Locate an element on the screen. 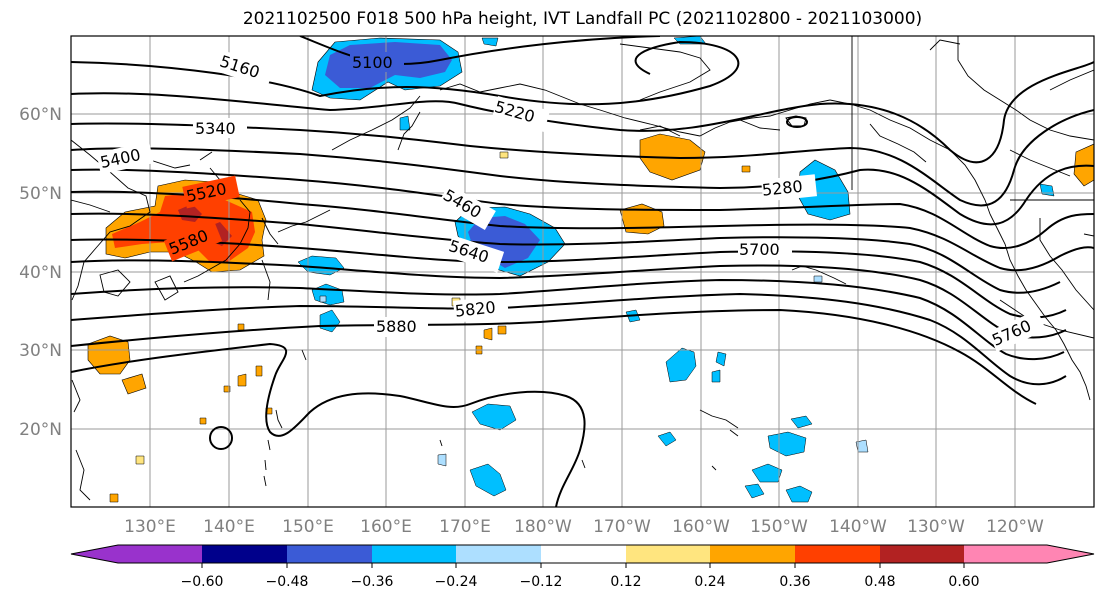 This screenshot has height=601, width=1105. contour-label: 5700 is located at coordinates (759, 249).